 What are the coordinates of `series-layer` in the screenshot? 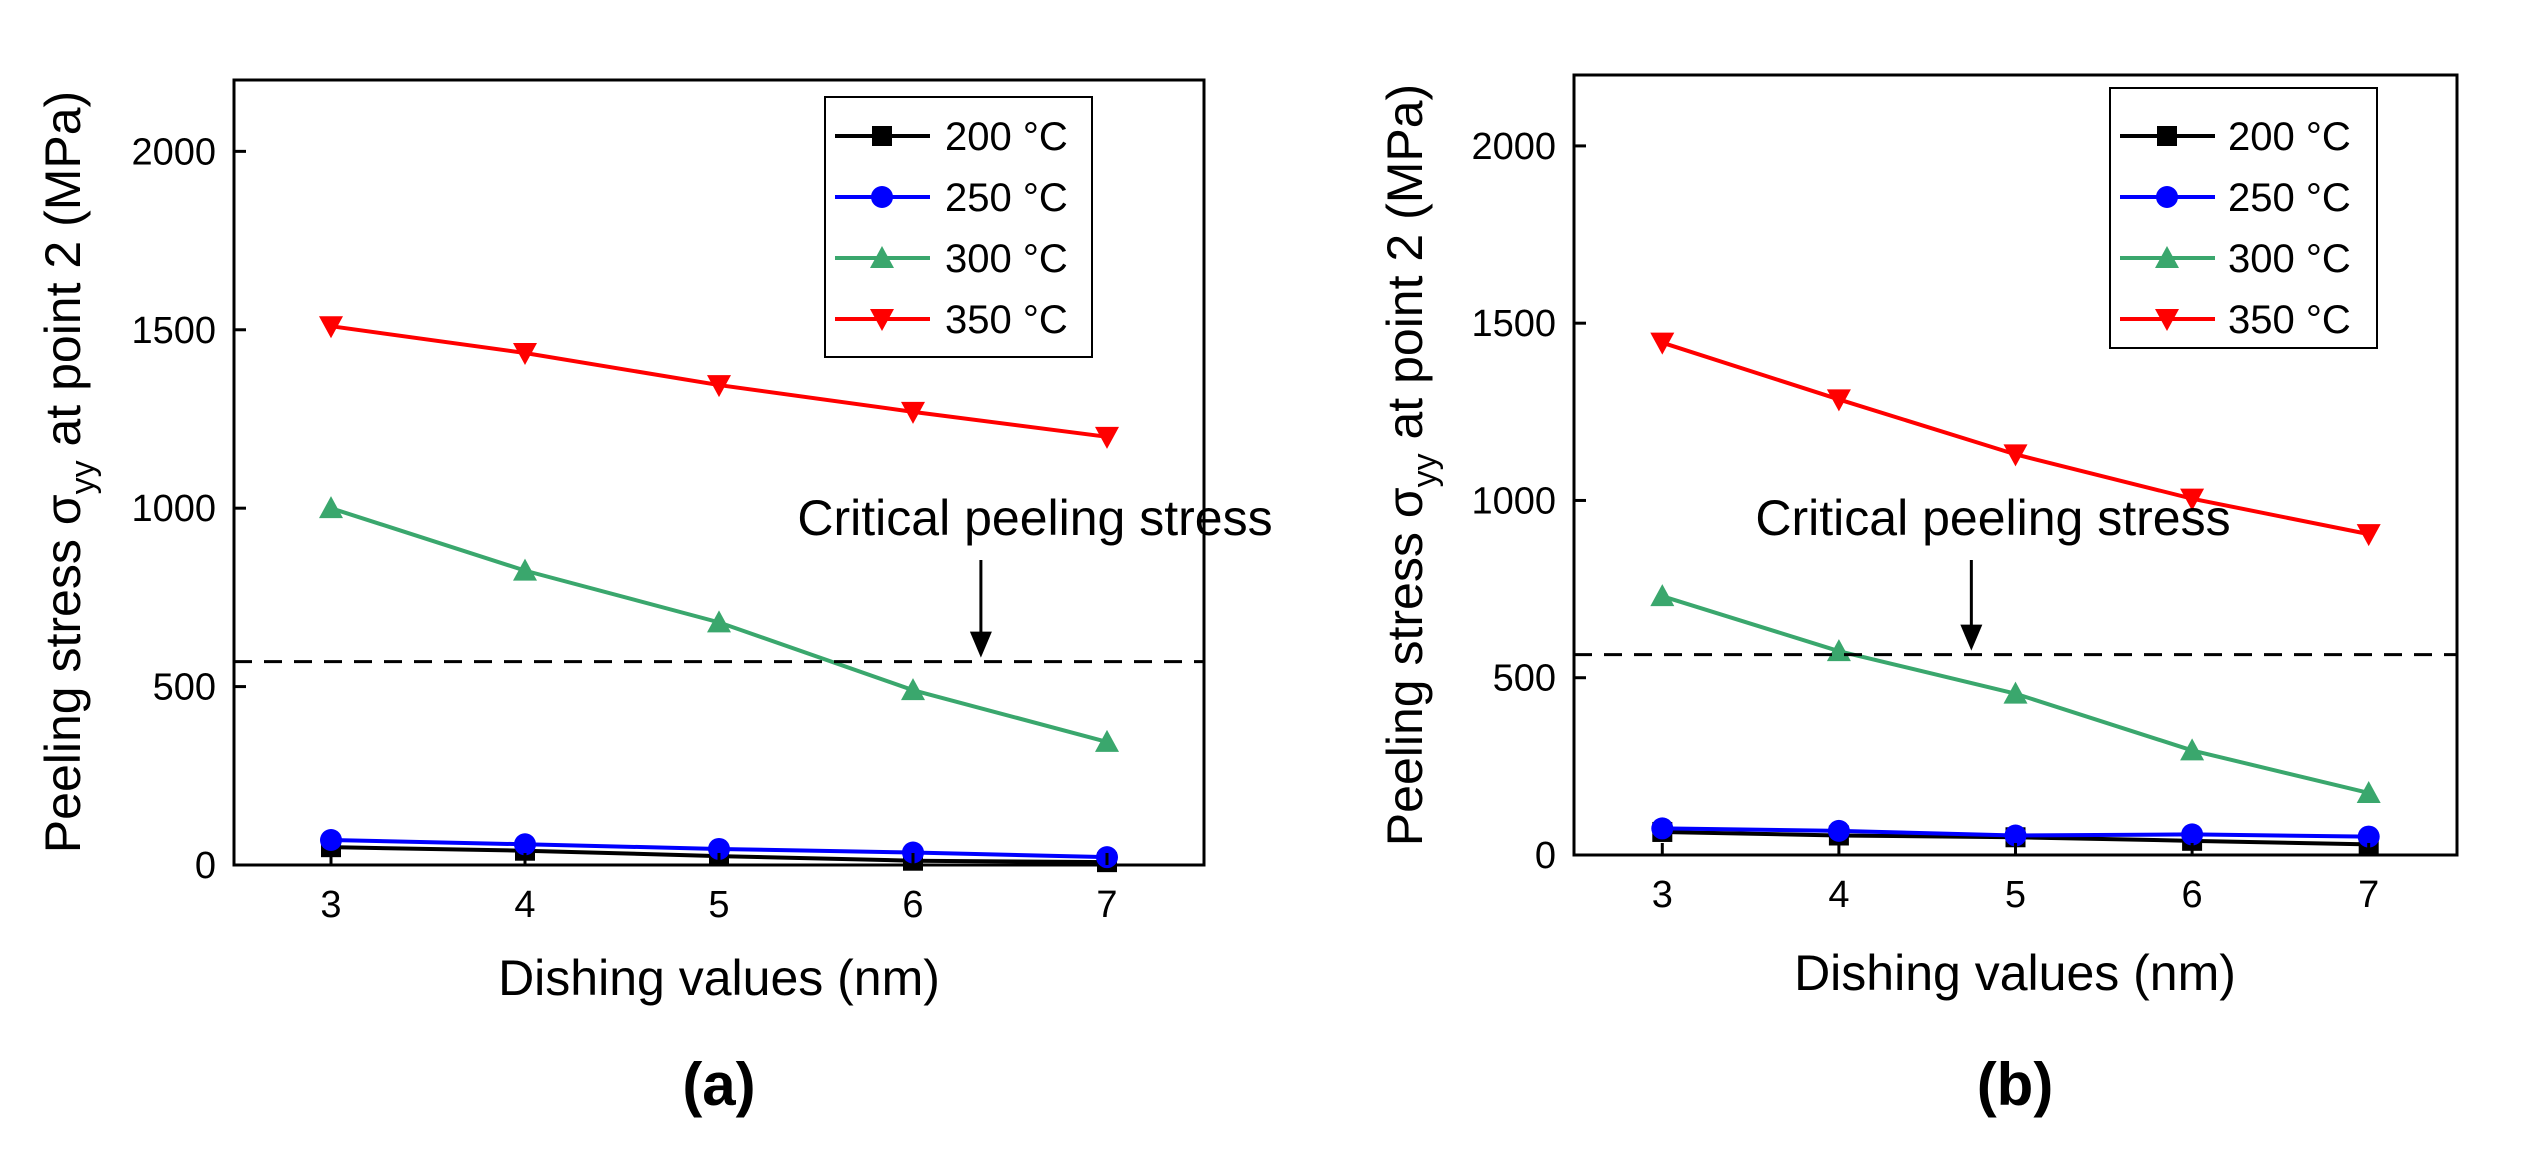 It's located at (2015, 593).